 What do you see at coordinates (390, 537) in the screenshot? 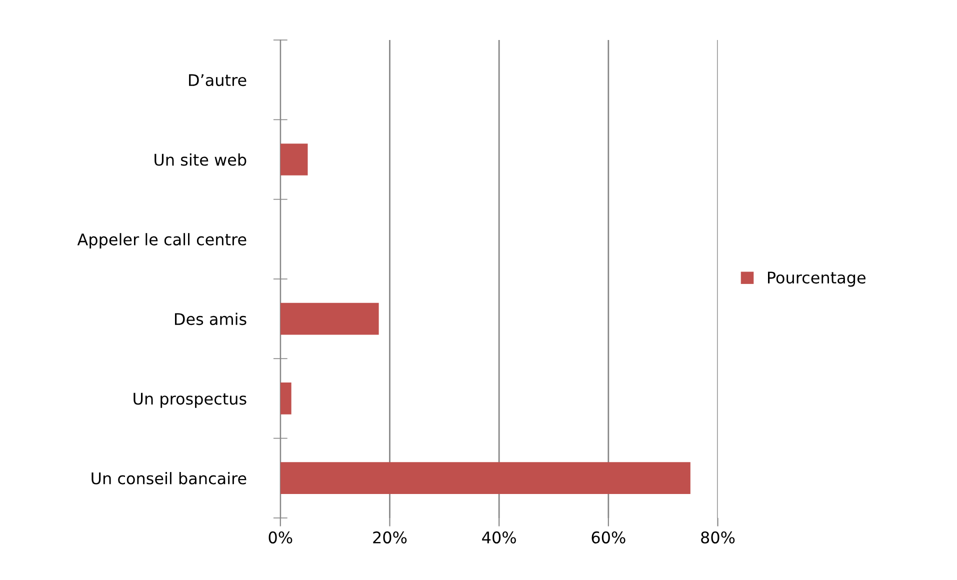
I see `x-tick-label: 20%` at bounding box center [390, 537].